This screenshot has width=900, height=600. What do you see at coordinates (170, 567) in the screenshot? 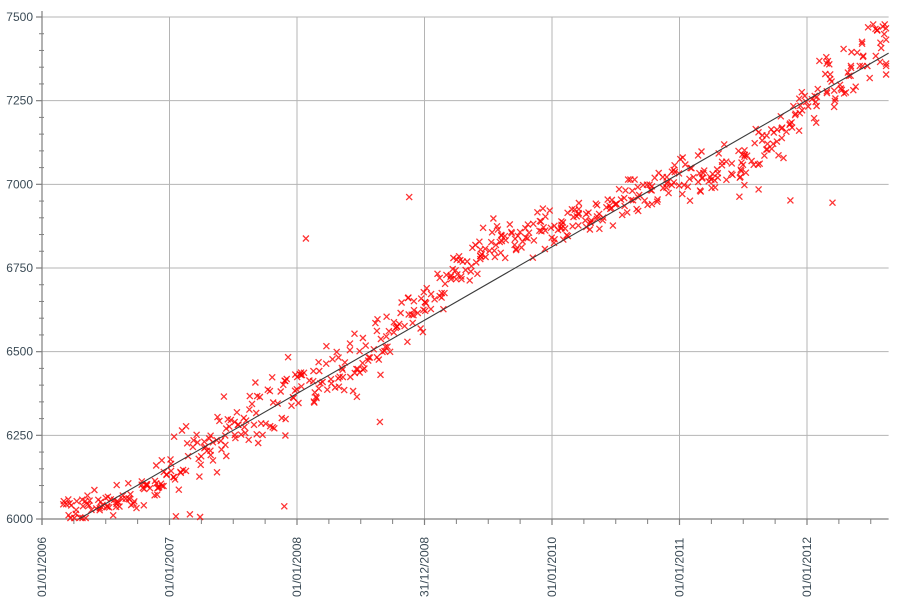
I see `x-tick-label: 01/01/2007` at bounding box center [170, 567].